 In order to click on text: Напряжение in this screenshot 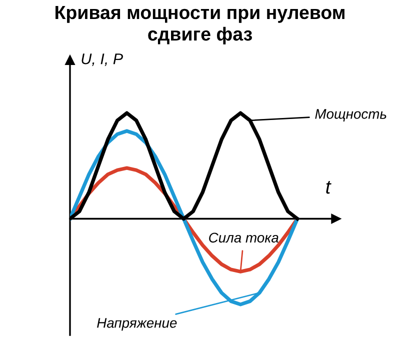, I will do `click(137, 324)`.